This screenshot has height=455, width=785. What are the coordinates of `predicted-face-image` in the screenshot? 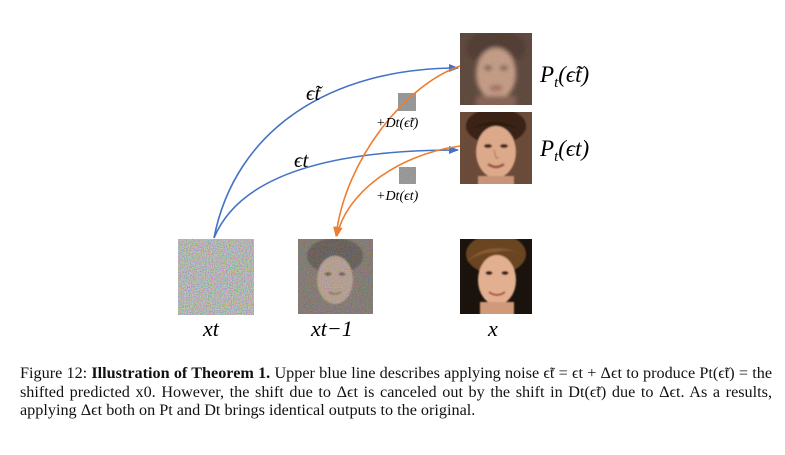 It's located at (496, 148).